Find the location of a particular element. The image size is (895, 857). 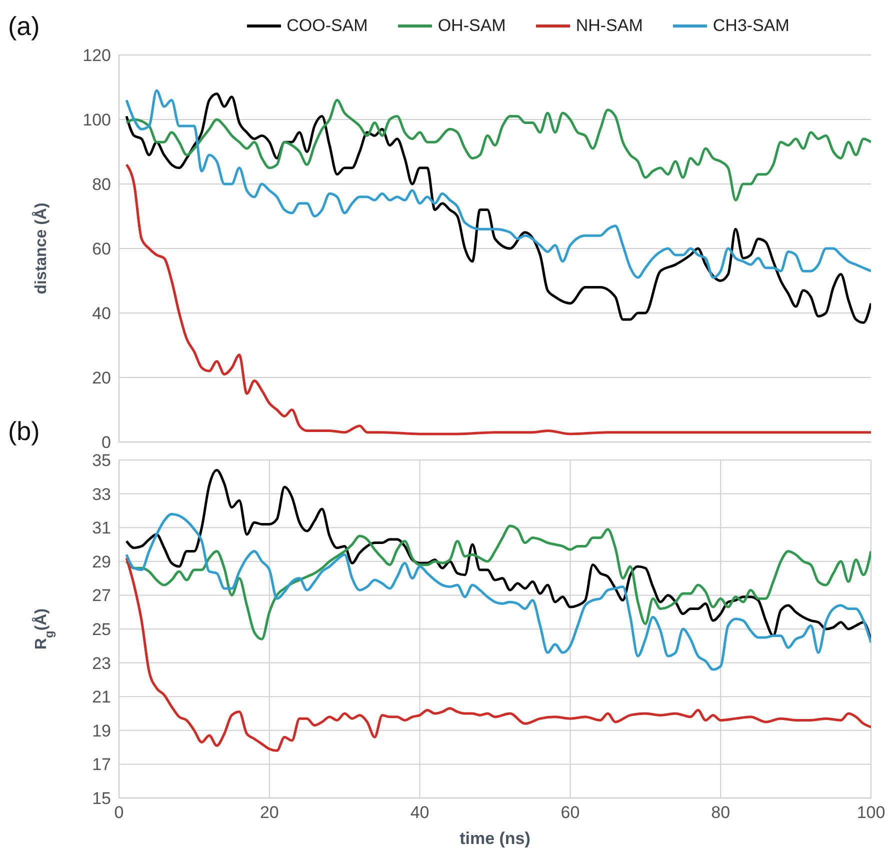

y-tick-label: 60 is located at coordinates (101, 249).